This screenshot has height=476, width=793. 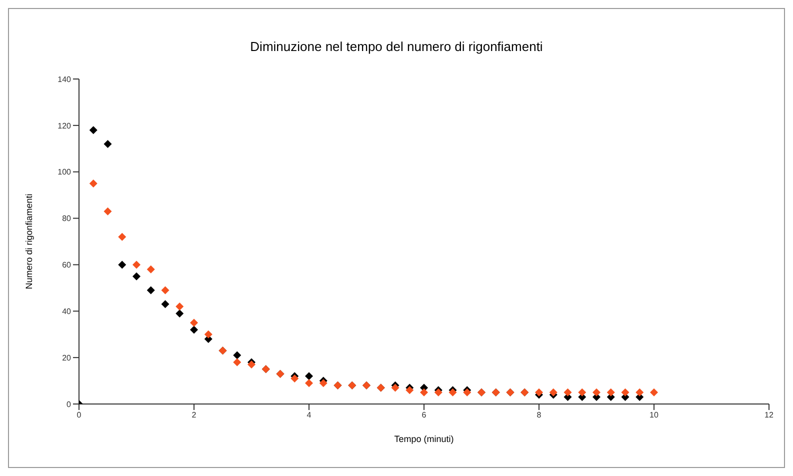 I want to click on y-axis-title: Numero di rigonfiamenti, so click(x=29, y=242).